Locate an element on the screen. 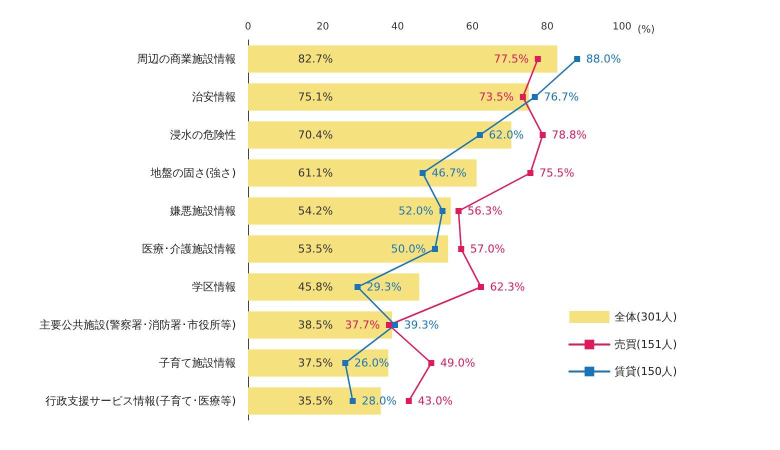 This screenshot has width=780, height=450. data-label: 88.0% is located at coordinates (604, 59).